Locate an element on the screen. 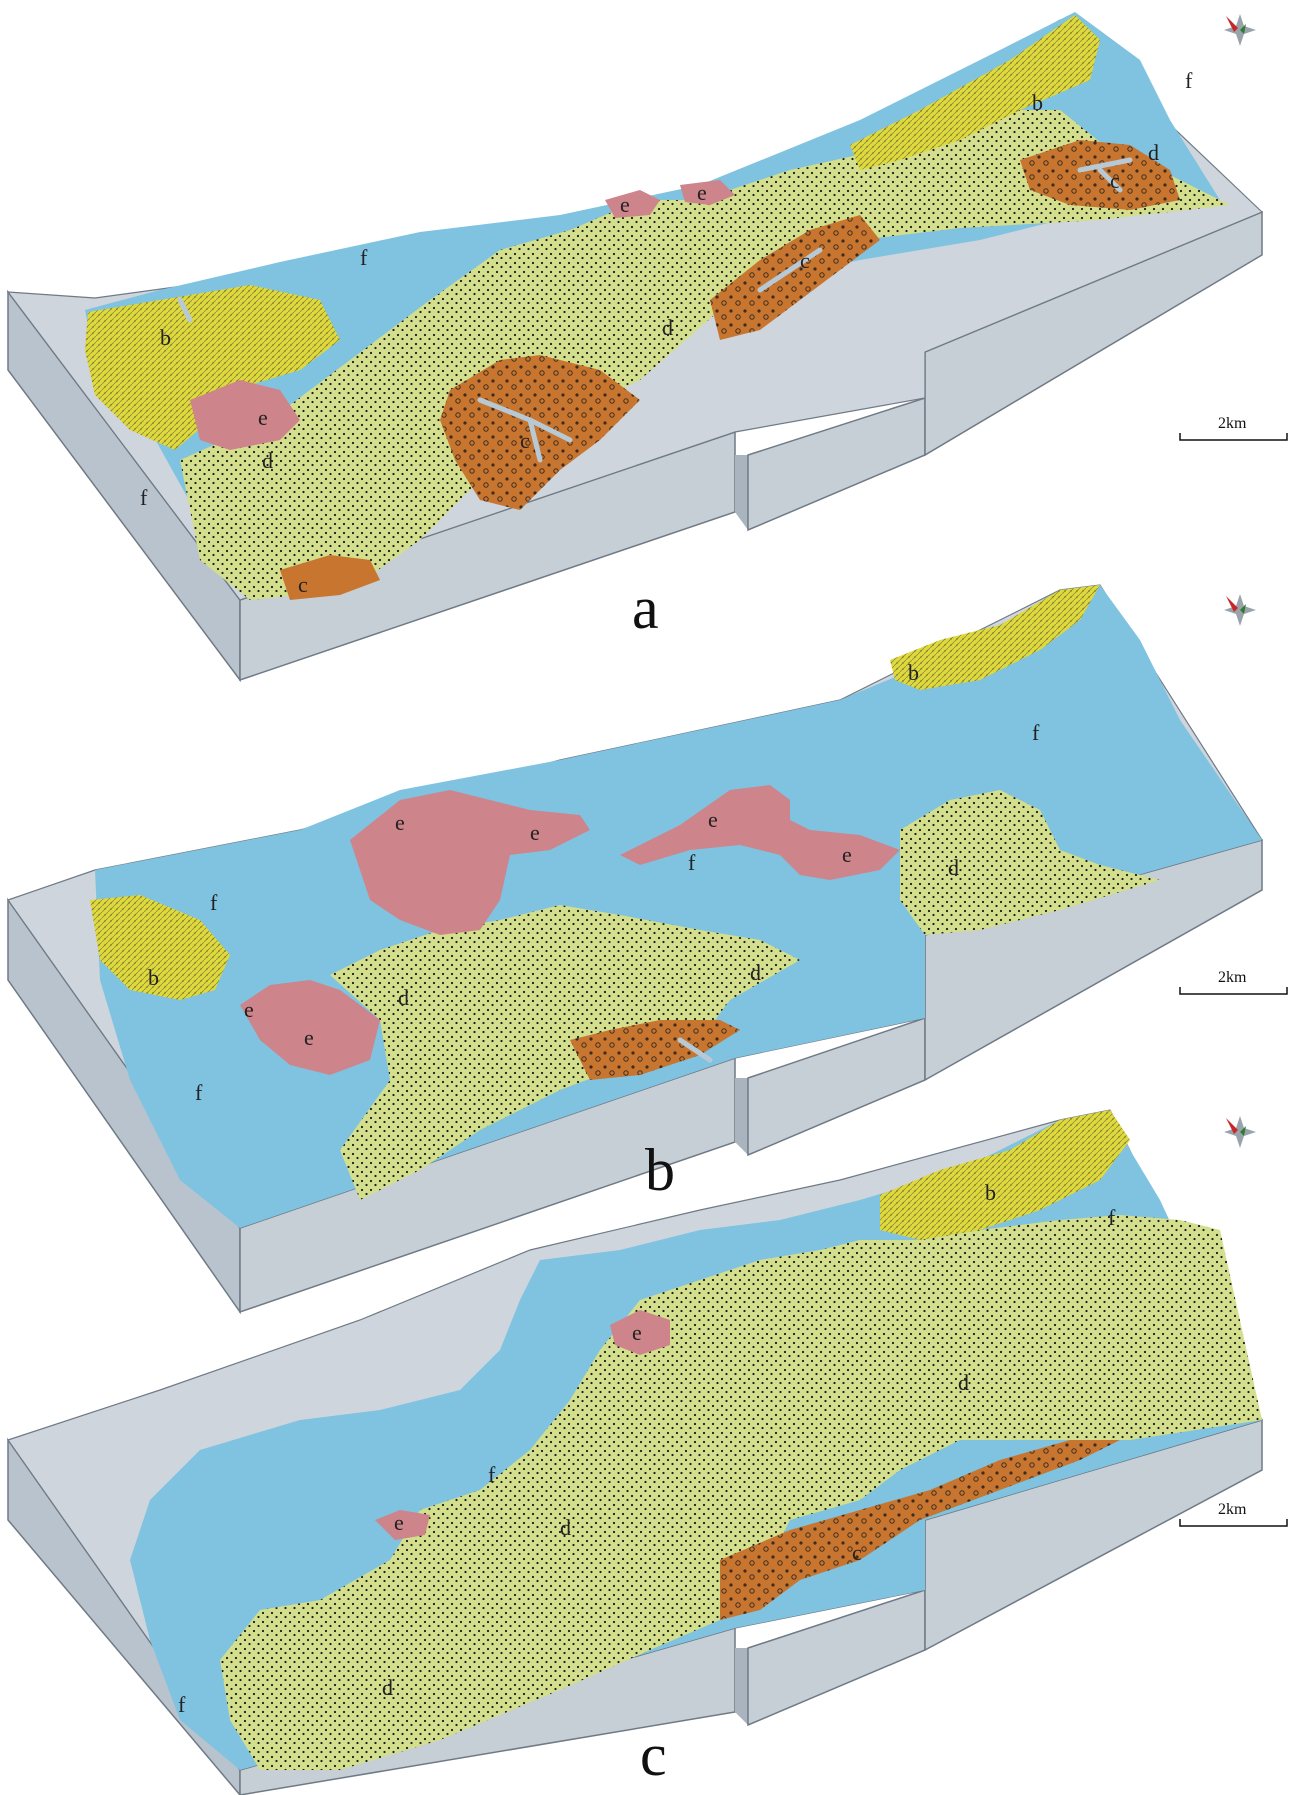 The width and height of the screenshot is (1296, 1795). panel-label: b is located at coordinates (660, 1170).